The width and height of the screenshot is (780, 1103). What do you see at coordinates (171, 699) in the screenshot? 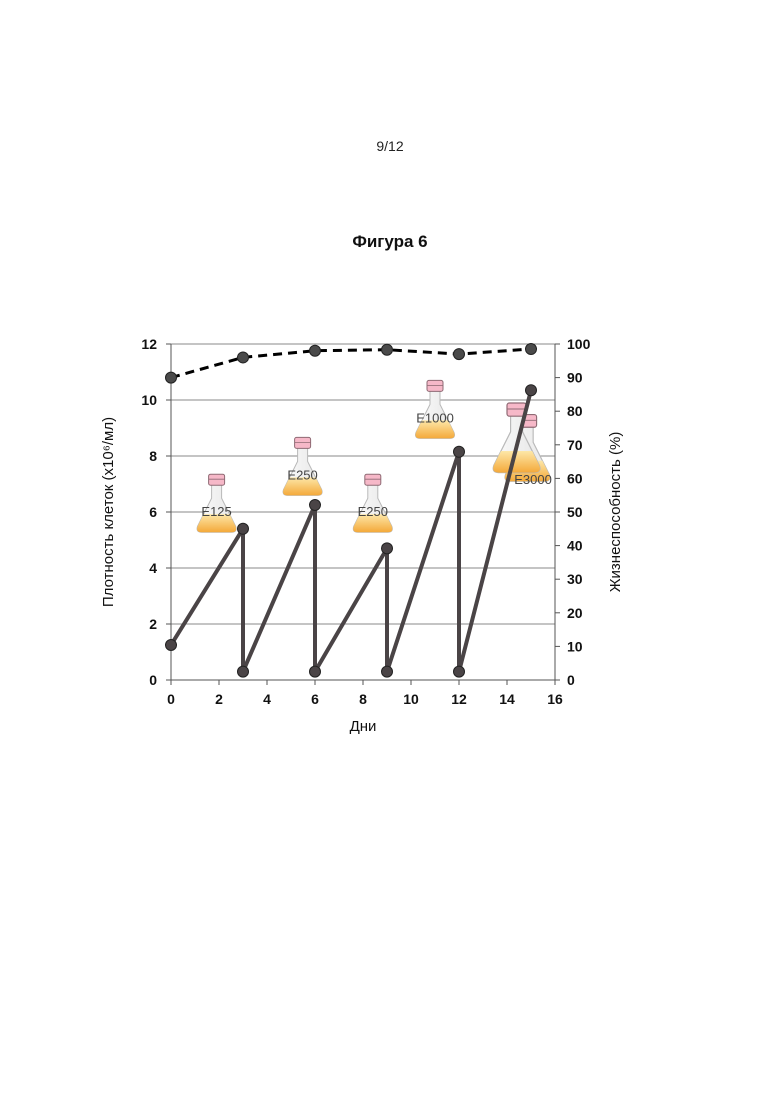
I see `x-tick-label: 0` at bounding box center [171, 699].